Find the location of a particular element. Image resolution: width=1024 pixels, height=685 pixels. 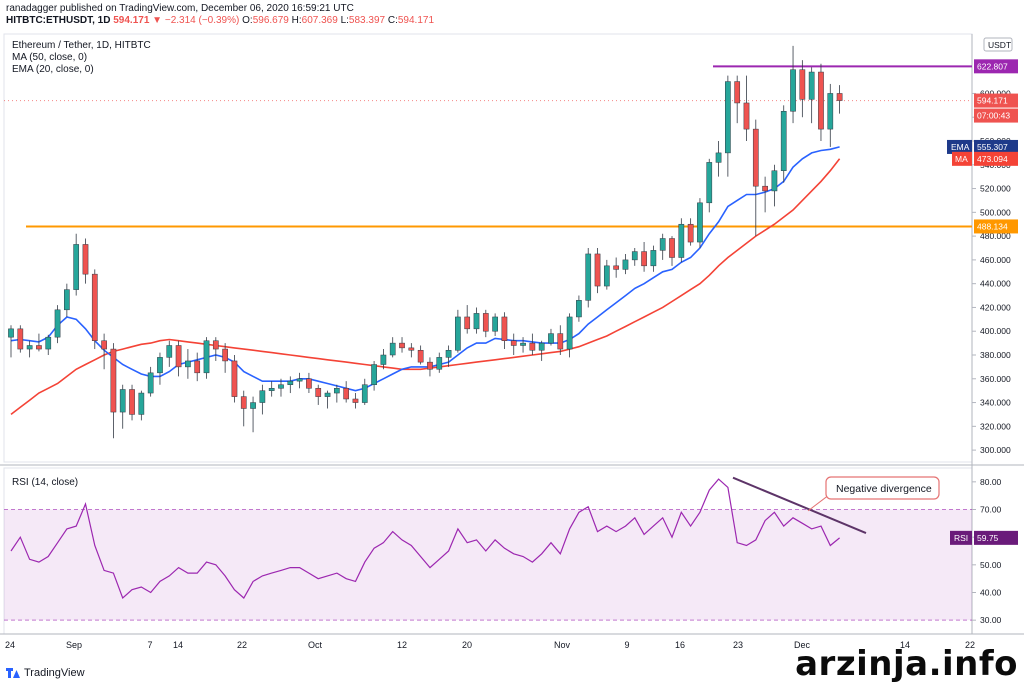

rsi-tick-label: 70.00 is located at coordinates (991, 510).